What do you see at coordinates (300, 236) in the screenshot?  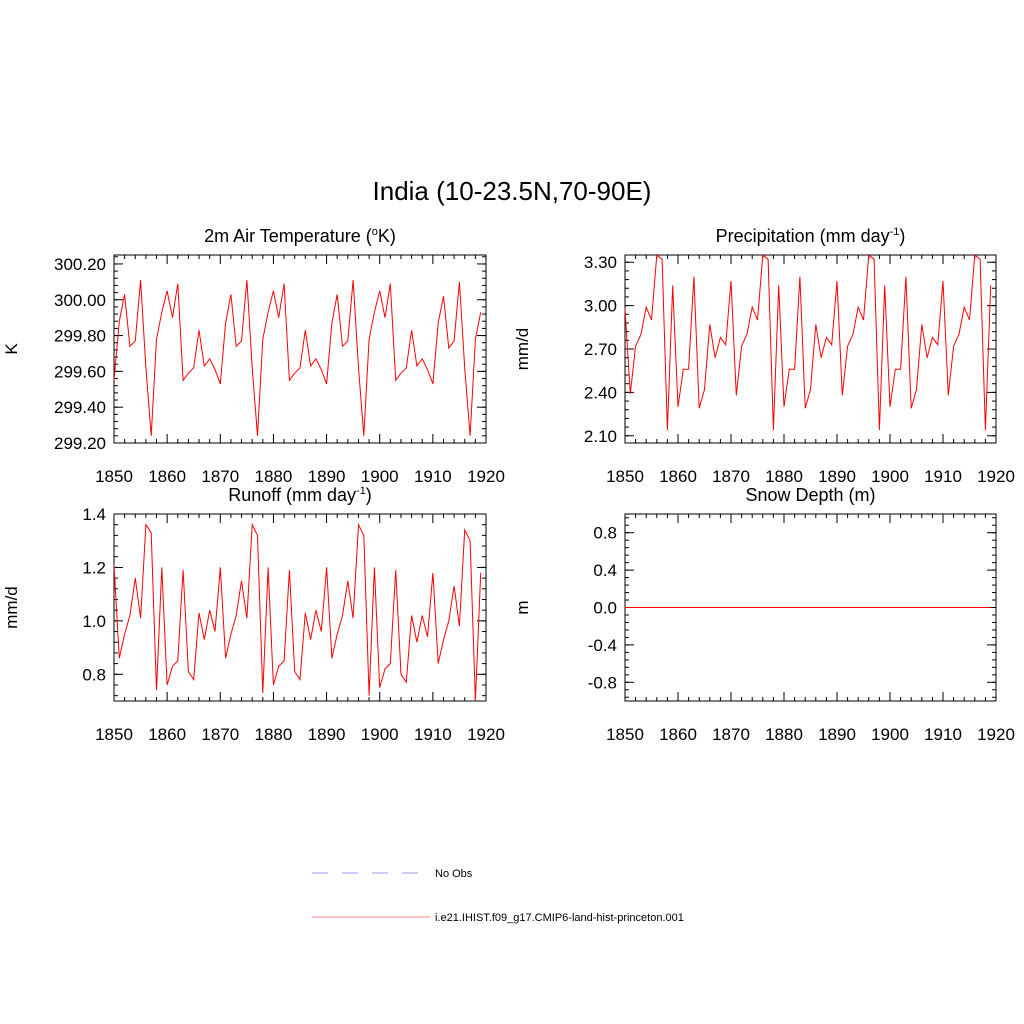 I see `panel-title: 2m Air Temperature (oK)` at bounding box center [300, 236].